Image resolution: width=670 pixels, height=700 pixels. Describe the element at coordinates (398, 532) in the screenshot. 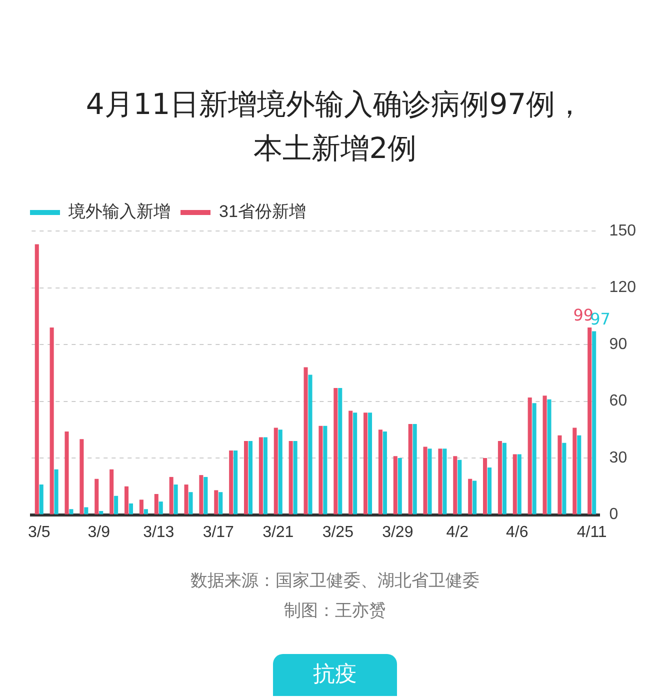

I see `x-tick-label: 3/29` at that location.